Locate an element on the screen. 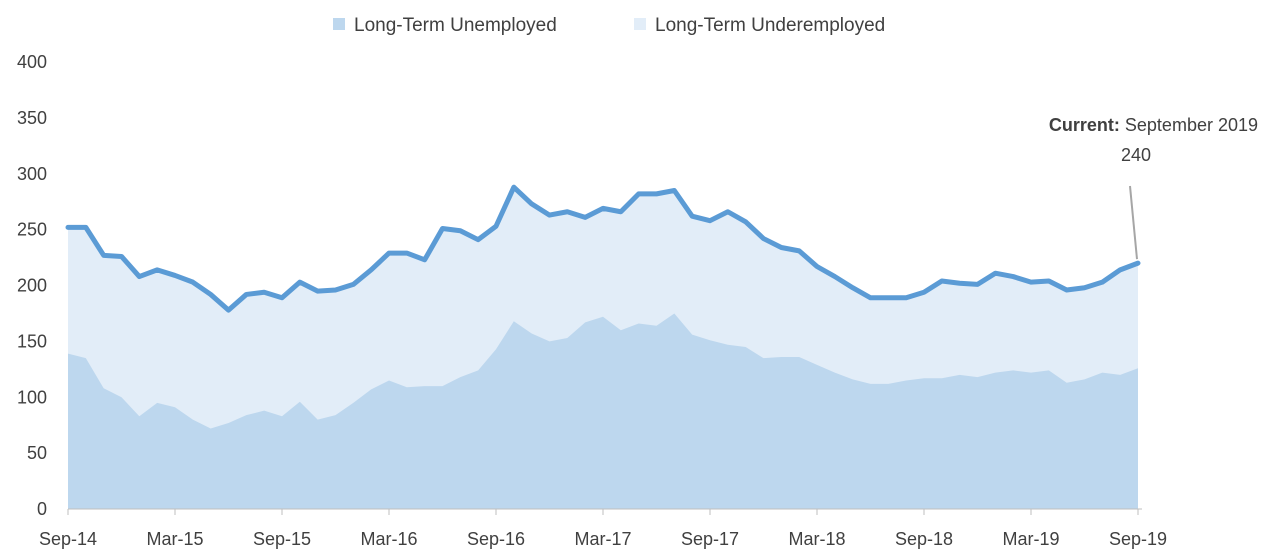 This screenshot has height=549, width=1271. y-tick-label: 50 is located at coordinates (37, 453).